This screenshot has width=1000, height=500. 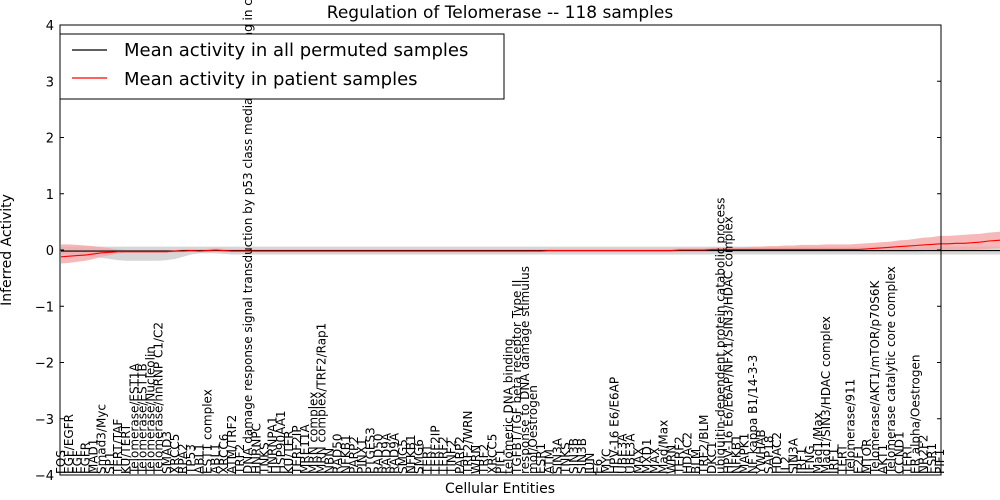 What do you see at coordinates (468, 443) in the screenshot?
I see `category-label: TRF2/WRN` at bounding box center [468, 443].